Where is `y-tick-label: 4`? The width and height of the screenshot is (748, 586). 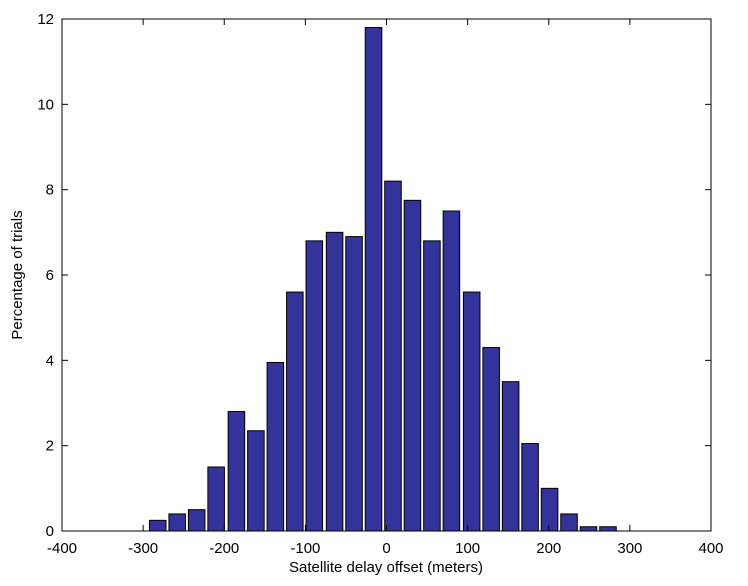 y-tick-label: 4 is located at coordinates (50, 360).